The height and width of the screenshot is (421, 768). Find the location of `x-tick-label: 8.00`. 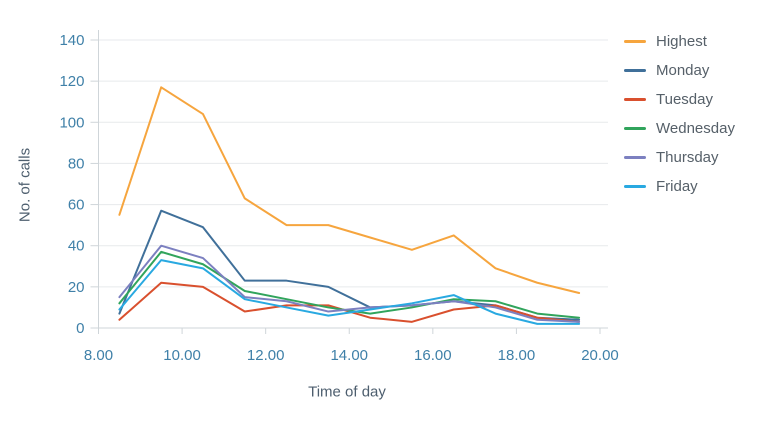

x-tick-label: 8.00 is located at coordinates (98, 355).